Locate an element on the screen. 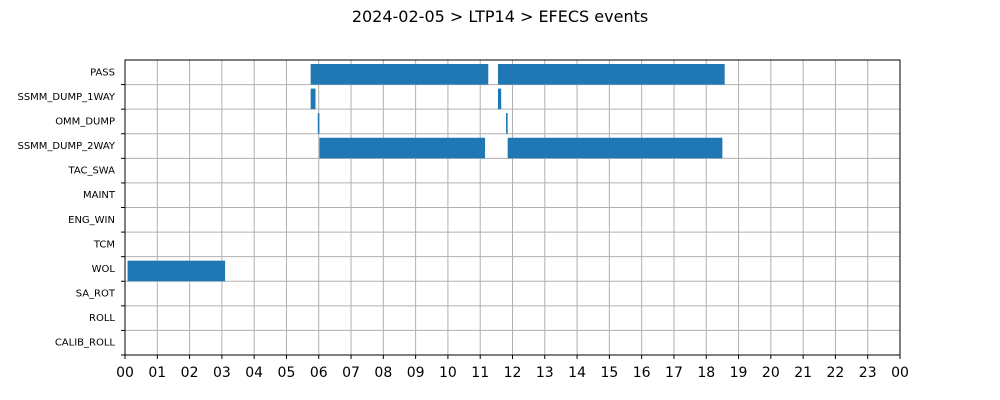 This screenshot has width=1000, height=400. x-tick-label: 11 is located at coordinates (480, 373).